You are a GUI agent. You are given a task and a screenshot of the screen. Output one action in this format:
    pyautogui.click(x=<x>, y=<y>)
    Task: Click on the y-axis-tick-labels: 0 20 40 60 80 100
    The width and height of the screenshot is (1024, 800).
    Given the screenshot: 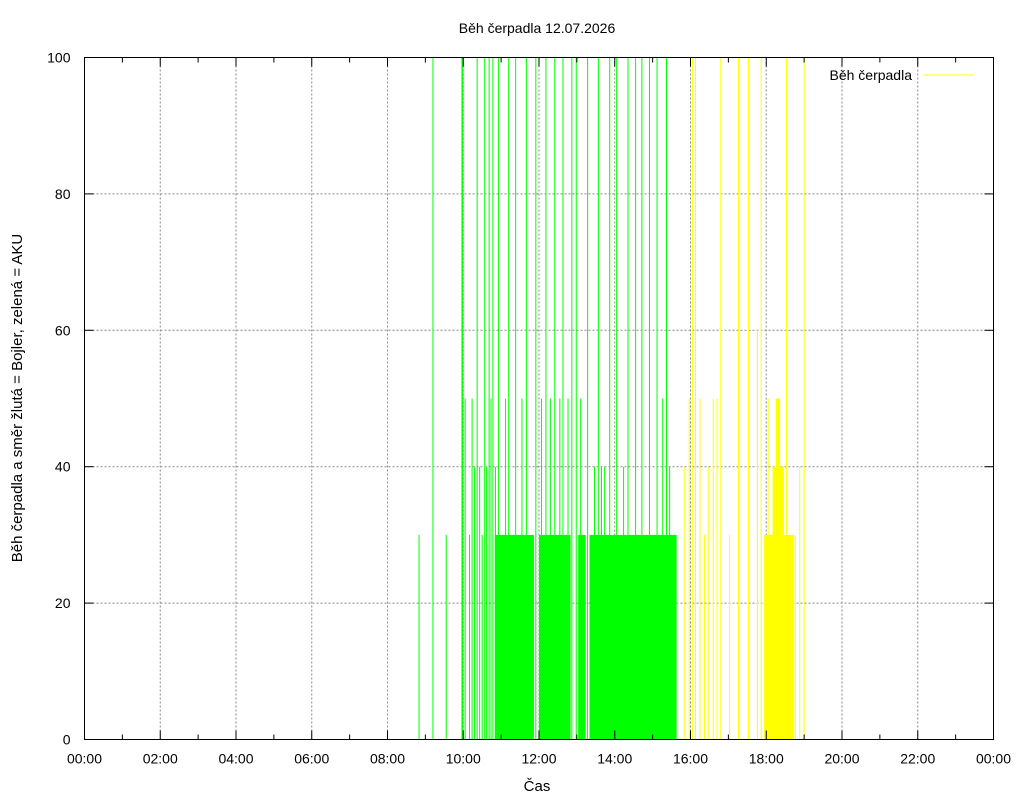 What is the action you would take?
    pyautogui.click(x=59, y=399)
    